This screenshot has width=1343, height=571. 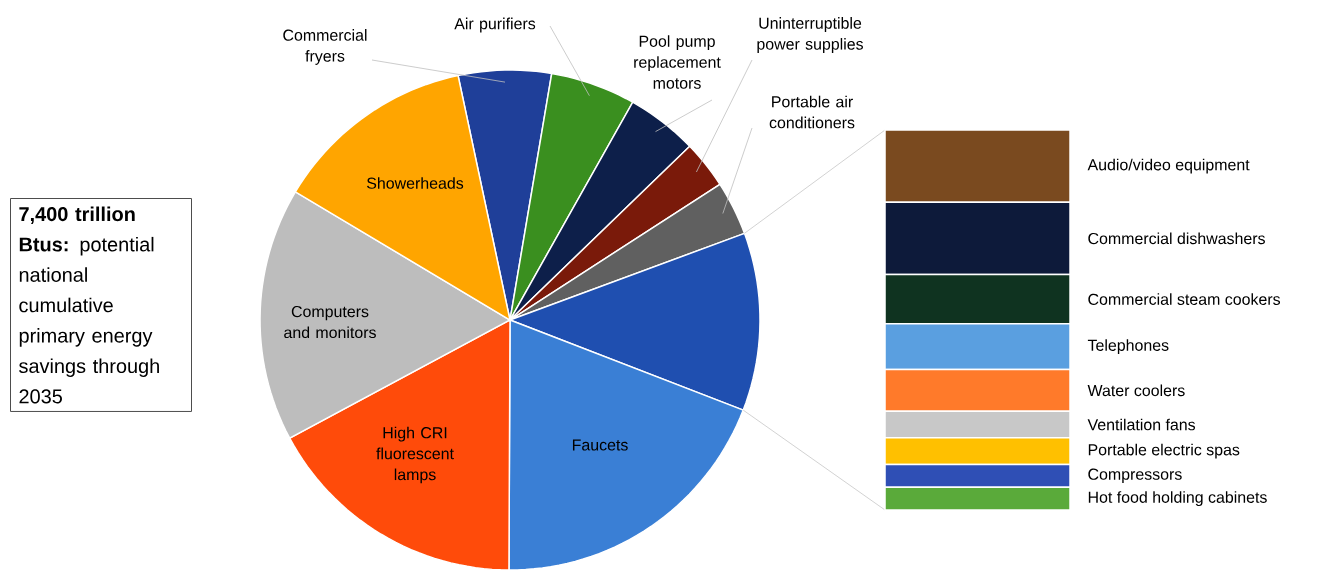 I want to click on slice-label: Air purifiers, so click(x=495, y=25).